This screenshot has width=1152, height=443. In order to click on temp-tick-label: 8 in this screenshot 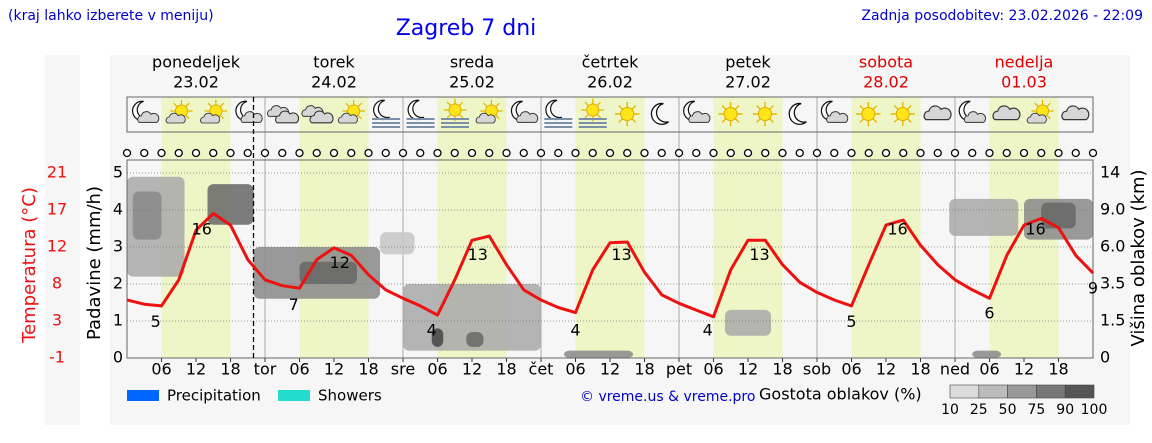, I will do `click(57, 283)`.